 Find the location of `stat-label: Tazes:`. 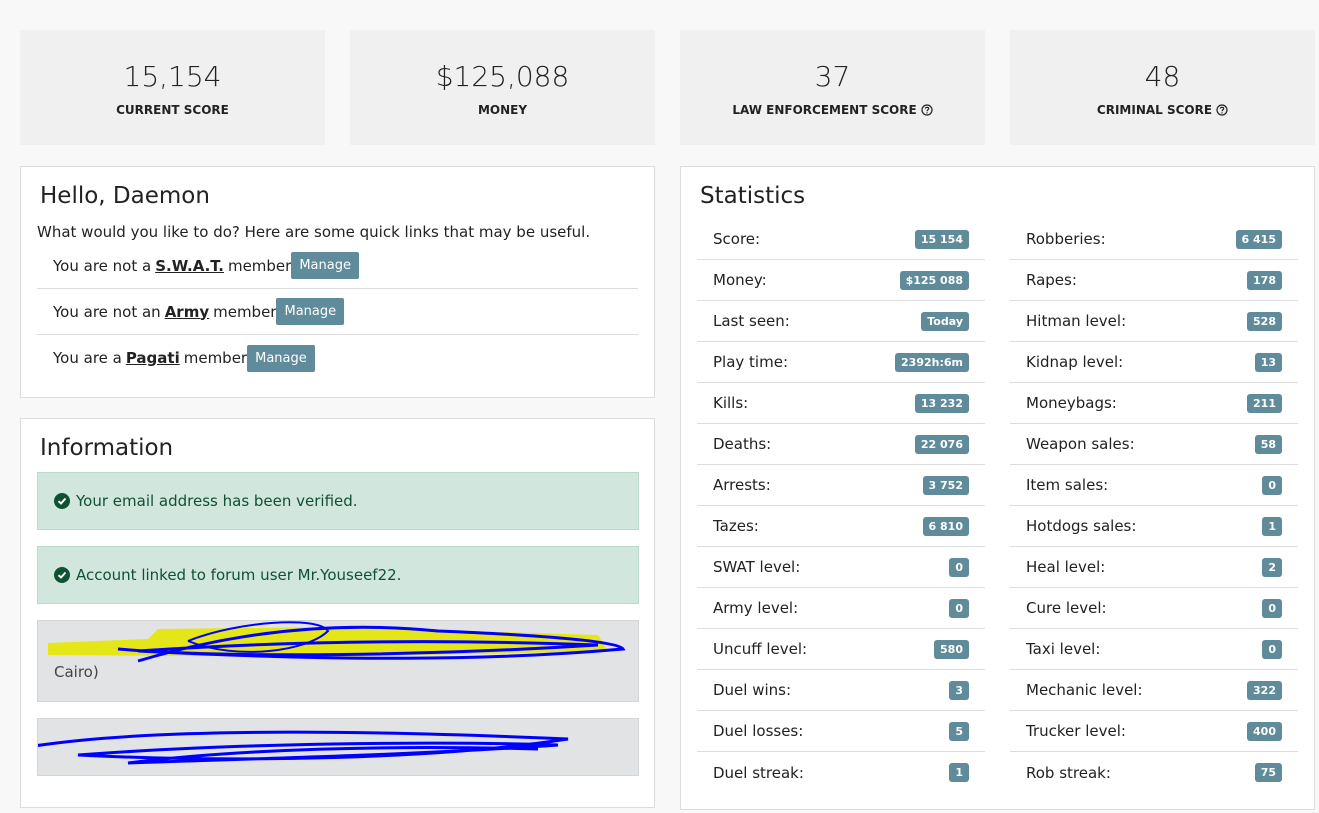

stat-label: Tazes: is located at coordinates (736, 526).